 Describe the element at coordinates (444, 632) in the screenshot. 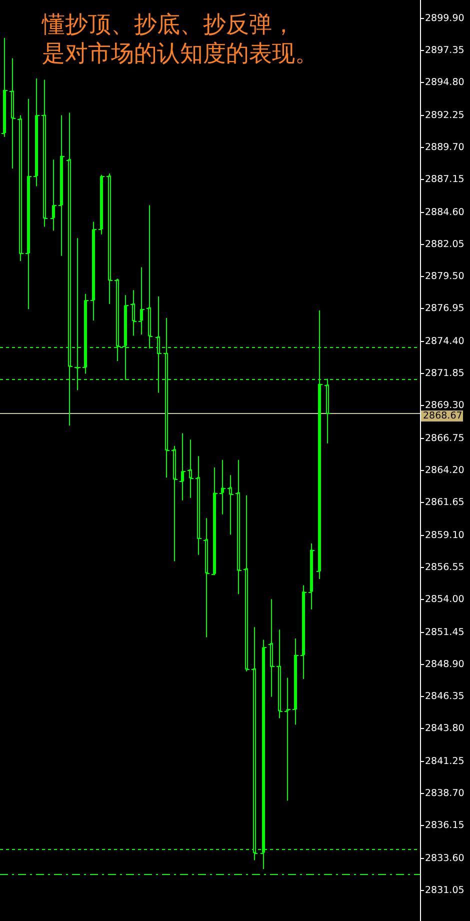

I see `y-tick-label: 2851.45` at that location.